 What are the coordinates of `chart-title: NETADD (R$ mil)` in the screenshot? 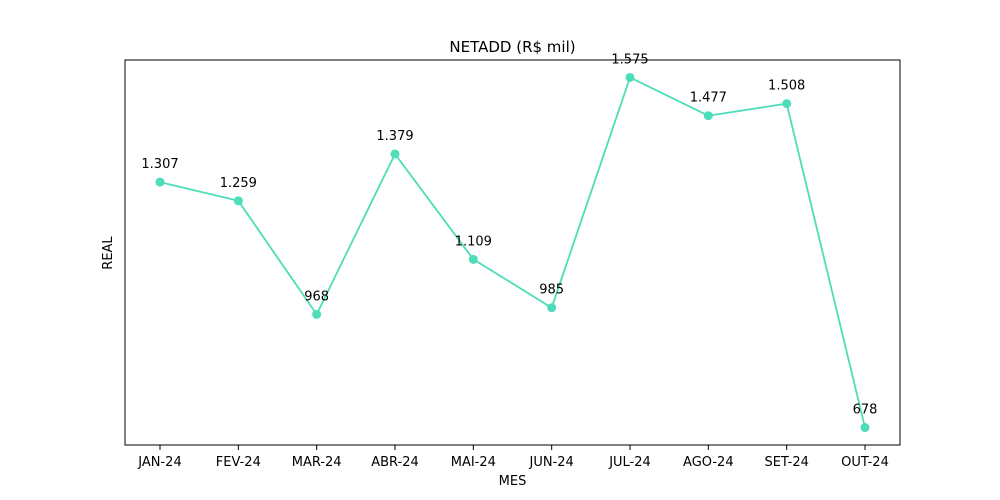 It's located at (512, 47).